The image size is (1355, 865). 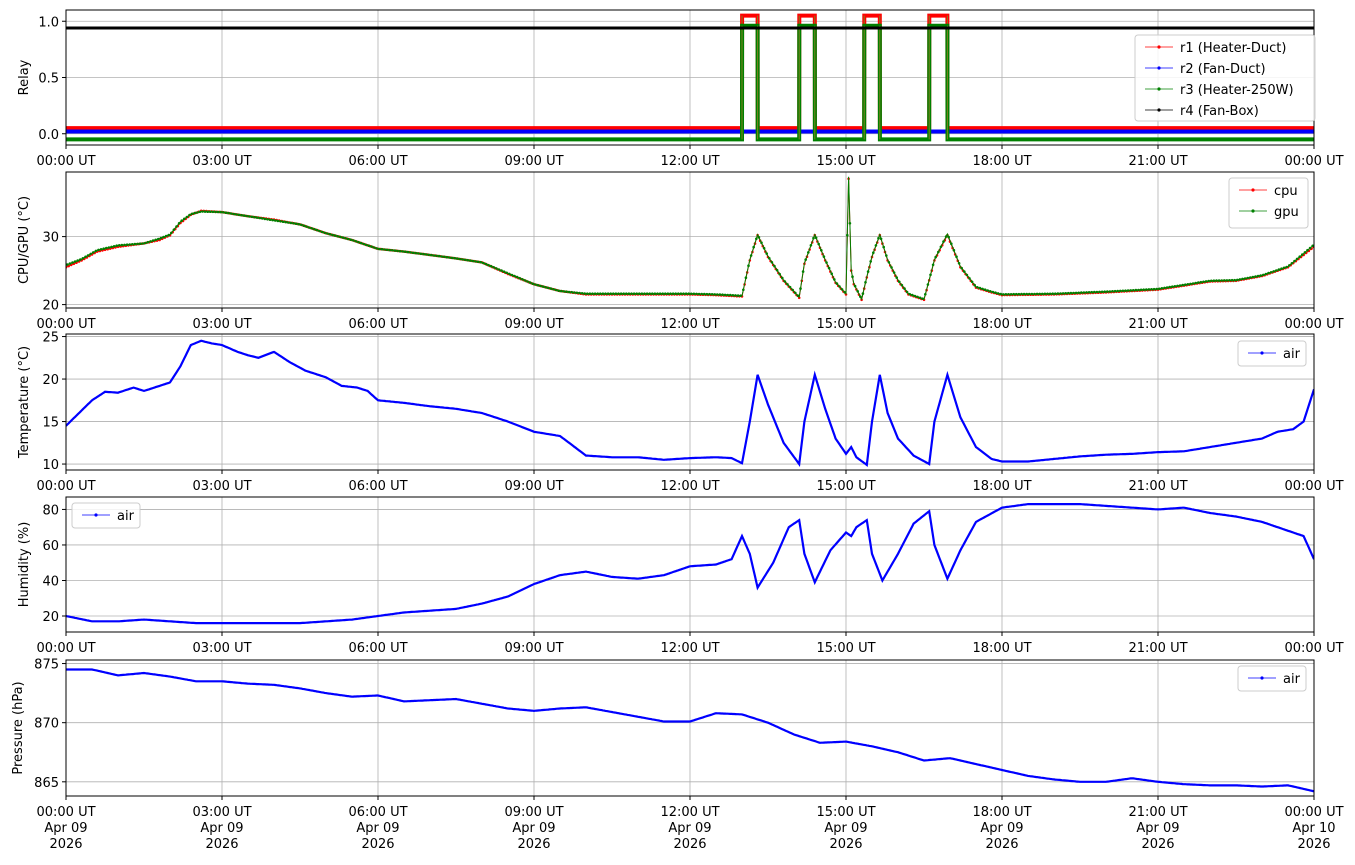 I want to click on x-tick-label: 12:00 UT, so click(x=689, y=324).